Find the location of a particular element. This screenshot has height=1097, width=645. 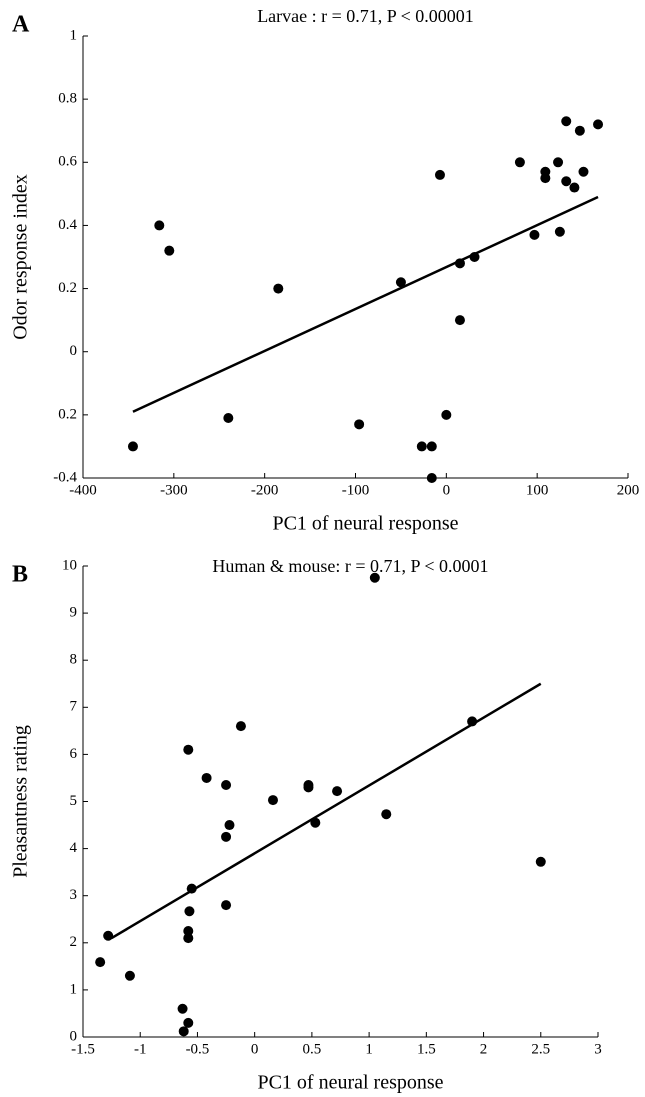

x-tick-label: -200 is located at coordinates (265, 490).